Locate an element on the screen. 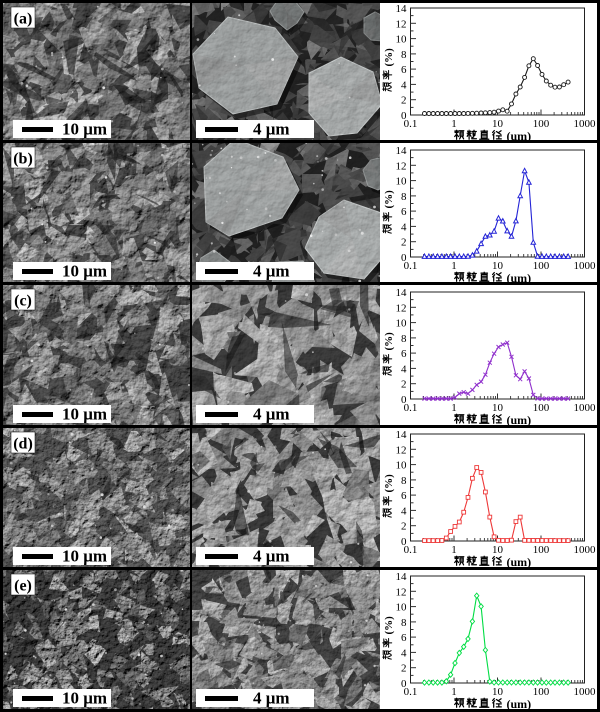 The width and height of the screenshot is (600, 712). svg-text: (d) is located at coordinates (23, 444).